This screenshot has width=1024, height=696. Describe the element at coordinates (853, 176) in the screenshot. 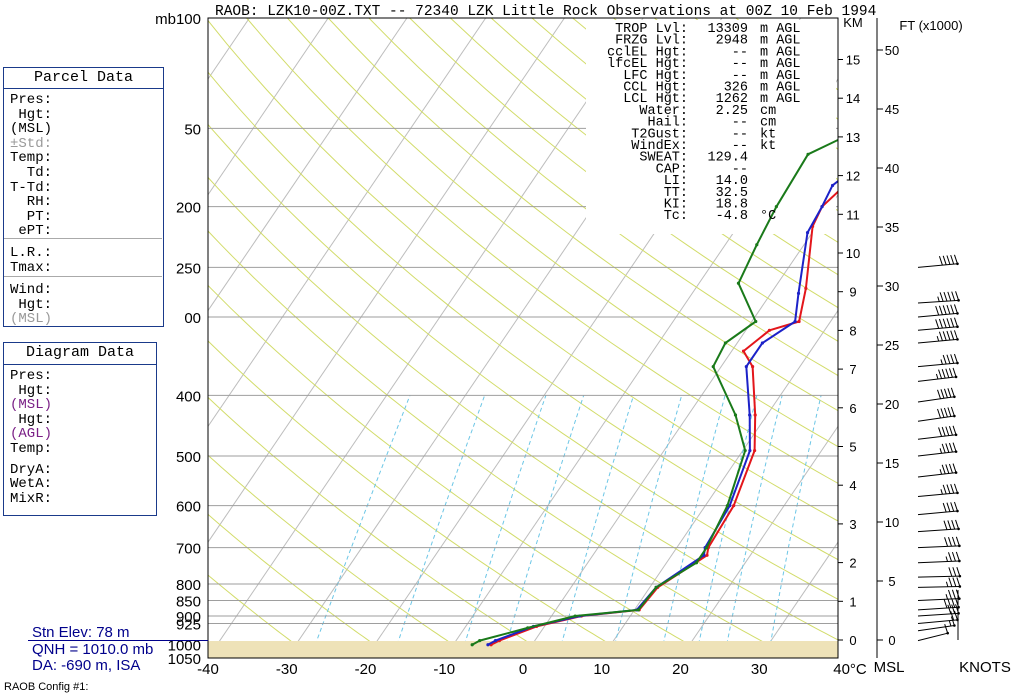

I see `km-tick-label: 12` at that location.